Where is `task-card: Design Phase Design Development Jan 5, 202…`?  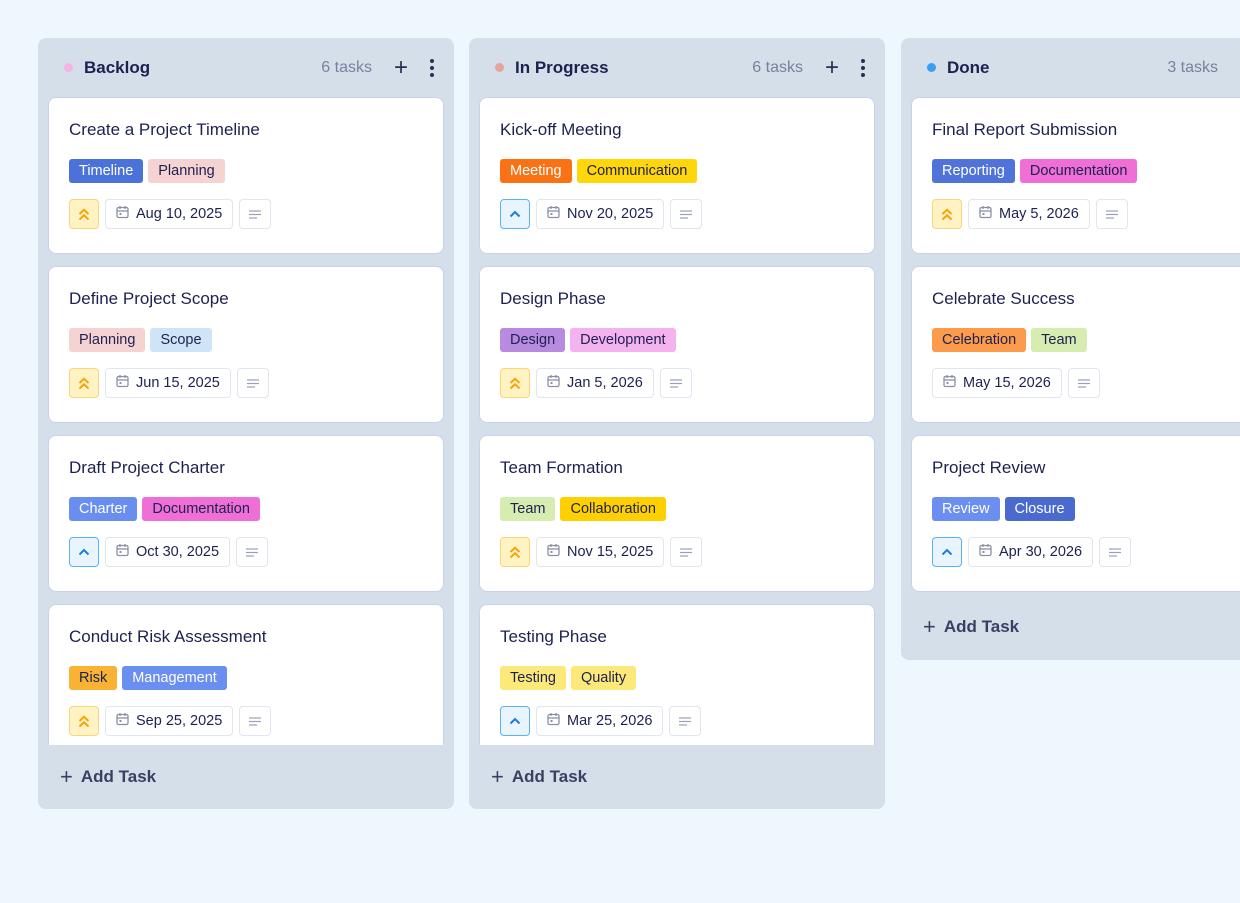 task-card: Design Phase Design Development Jan 5, 202… is located at coordinates (677, 344).